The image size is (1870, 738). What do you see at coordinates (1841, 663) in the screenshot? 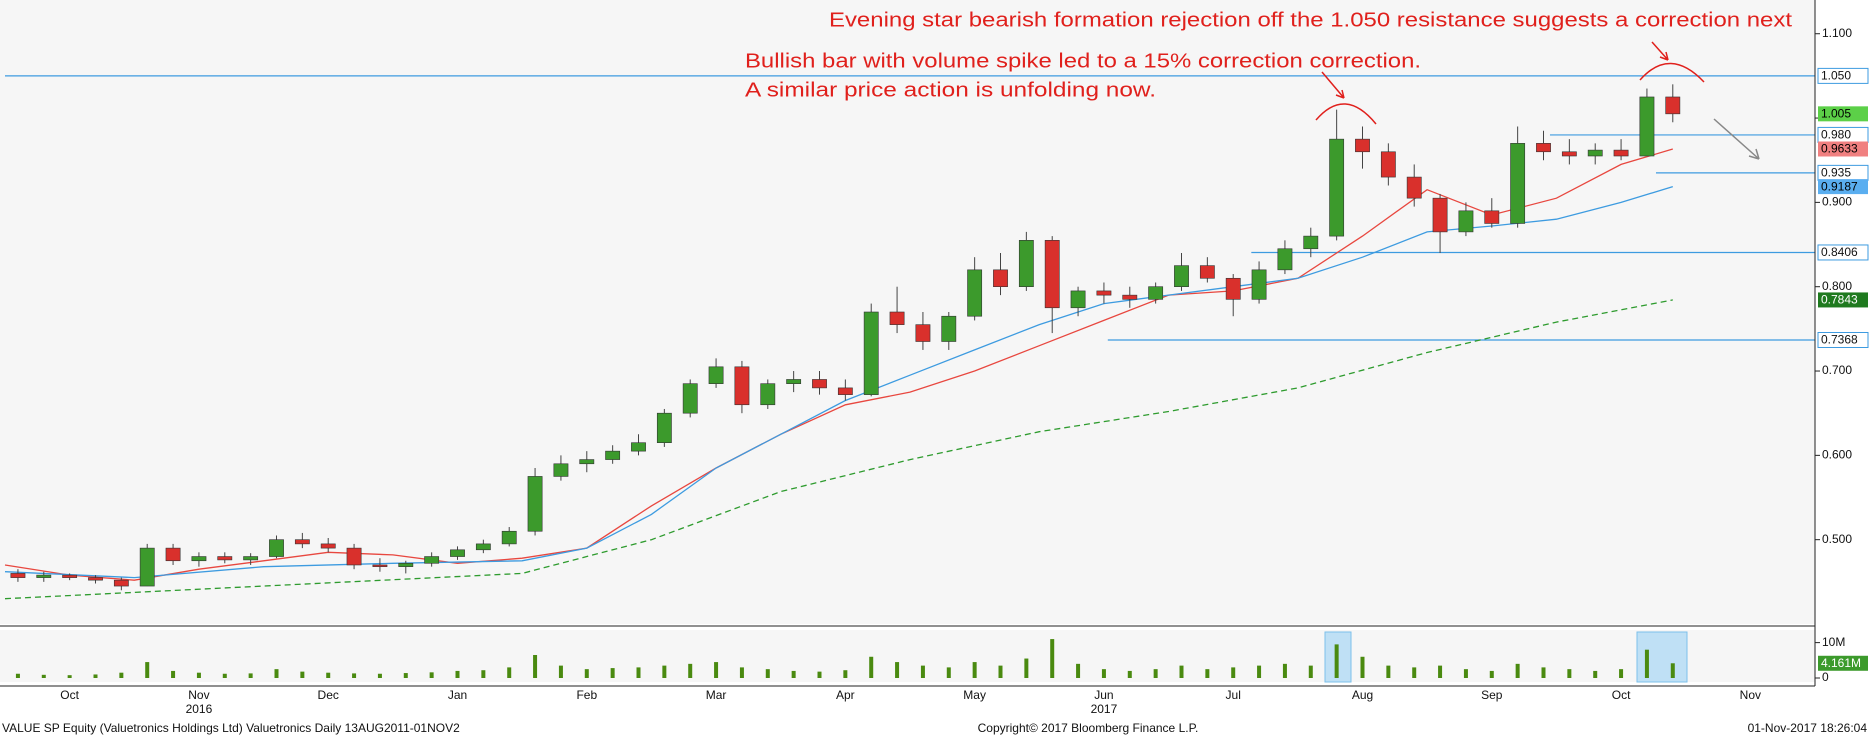
I see `volume-tag-label: 4.161M` at bounding box center [1841, 663].